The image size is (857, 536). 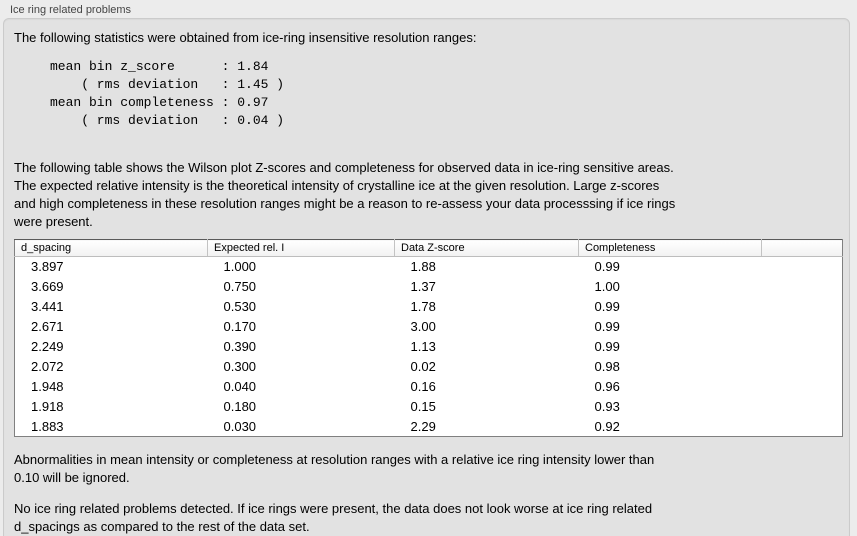 I want to click on cell-d-spacing: 1.918, so click(x=47, y=406).